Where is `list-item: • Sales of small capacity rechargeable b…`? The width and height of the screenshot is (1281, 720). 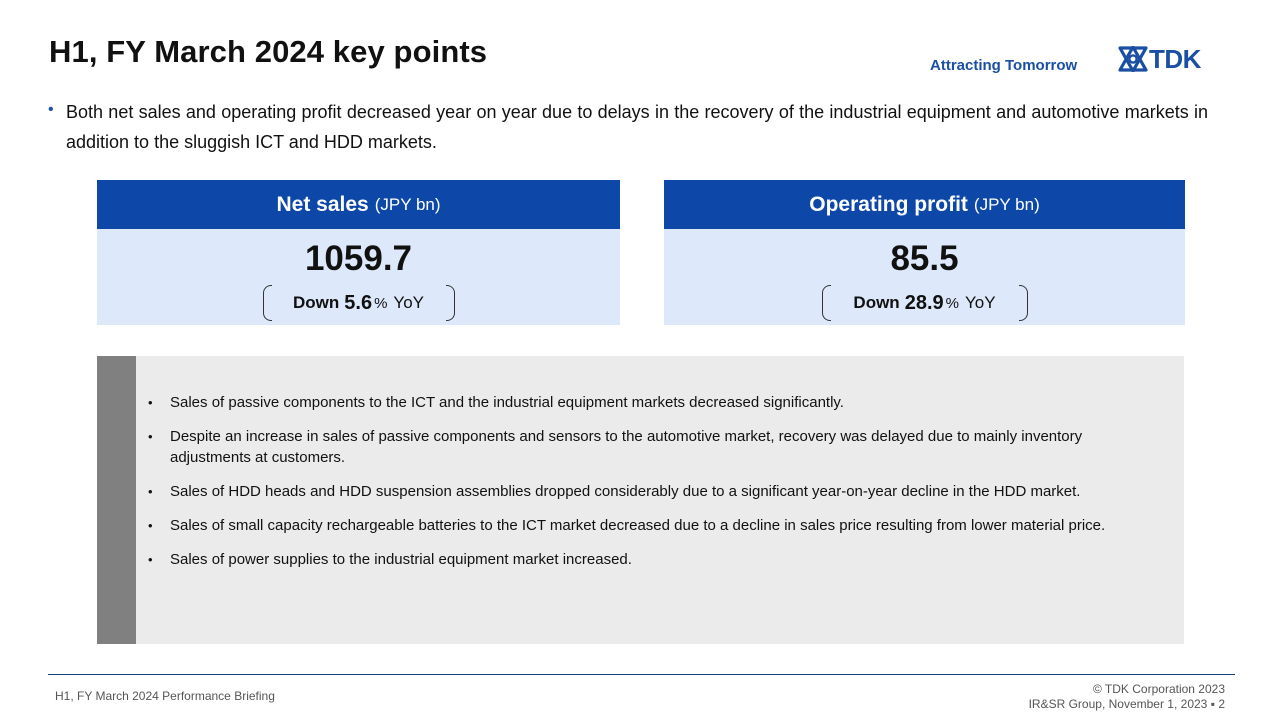
list-item: • Sales of small capacity rechargeable b… is located at coordinates (654, 525).